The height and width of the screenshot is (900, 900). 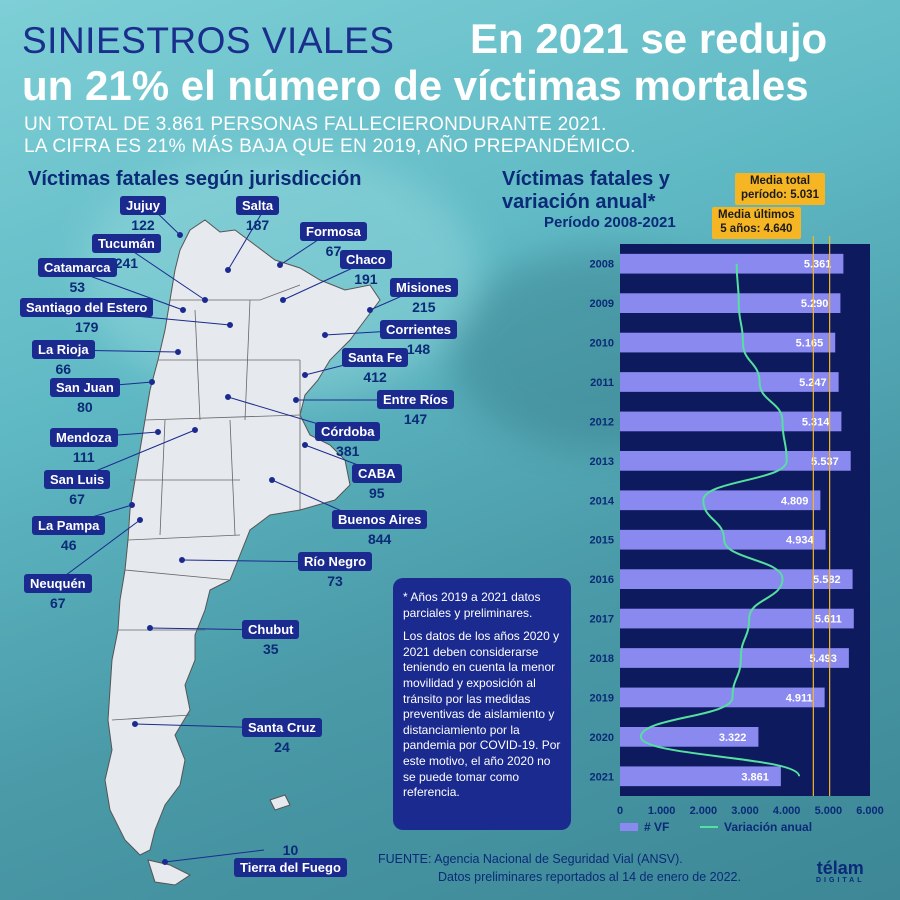 I want to click on x-tick-label: 5.000, so click(x=829, y=811).